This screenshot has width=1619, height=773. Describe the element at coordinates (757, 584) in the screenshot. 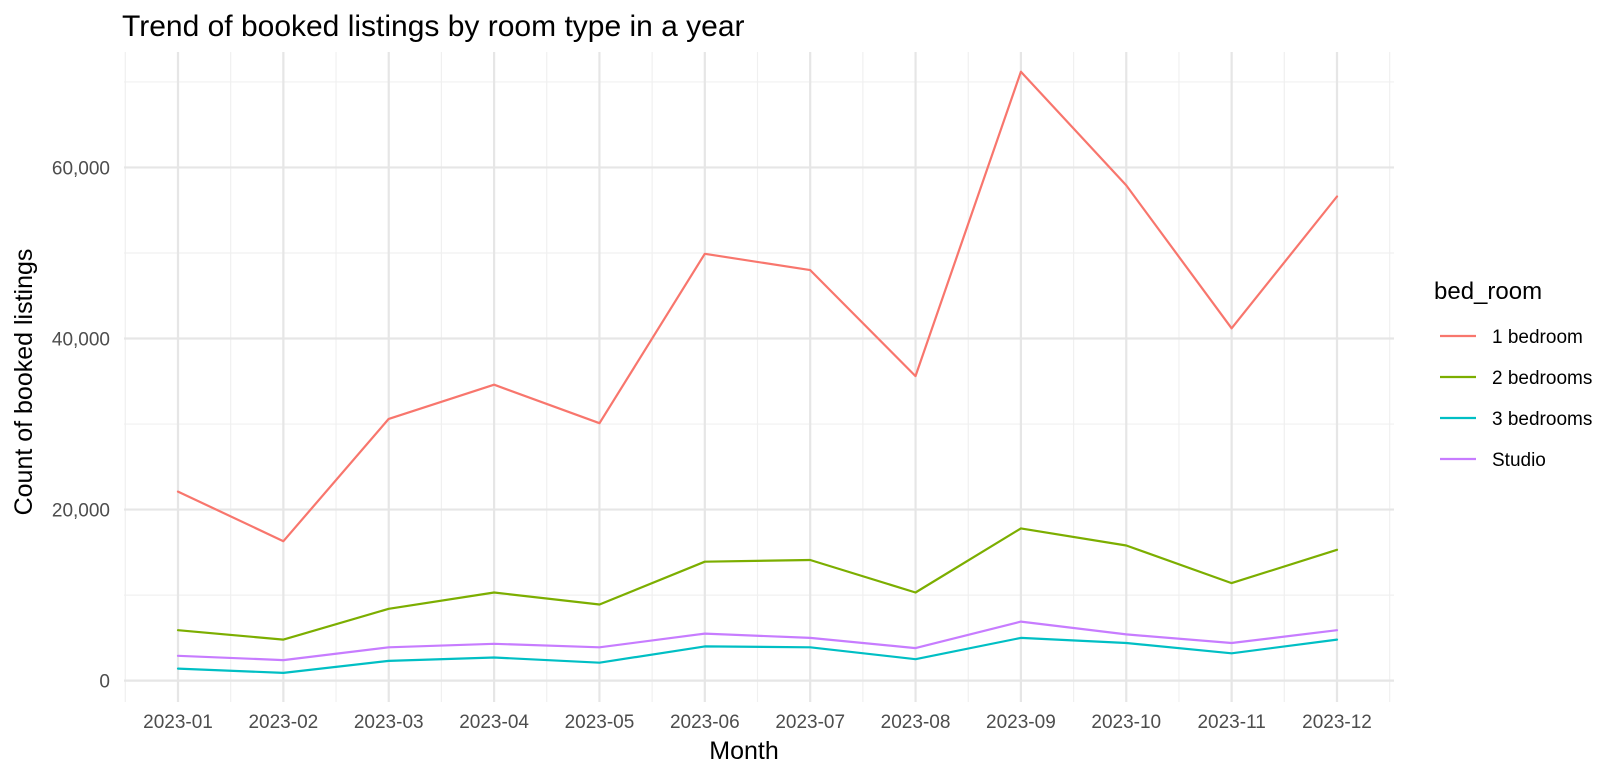

I see `series-line-2-bedrooms` at that location.